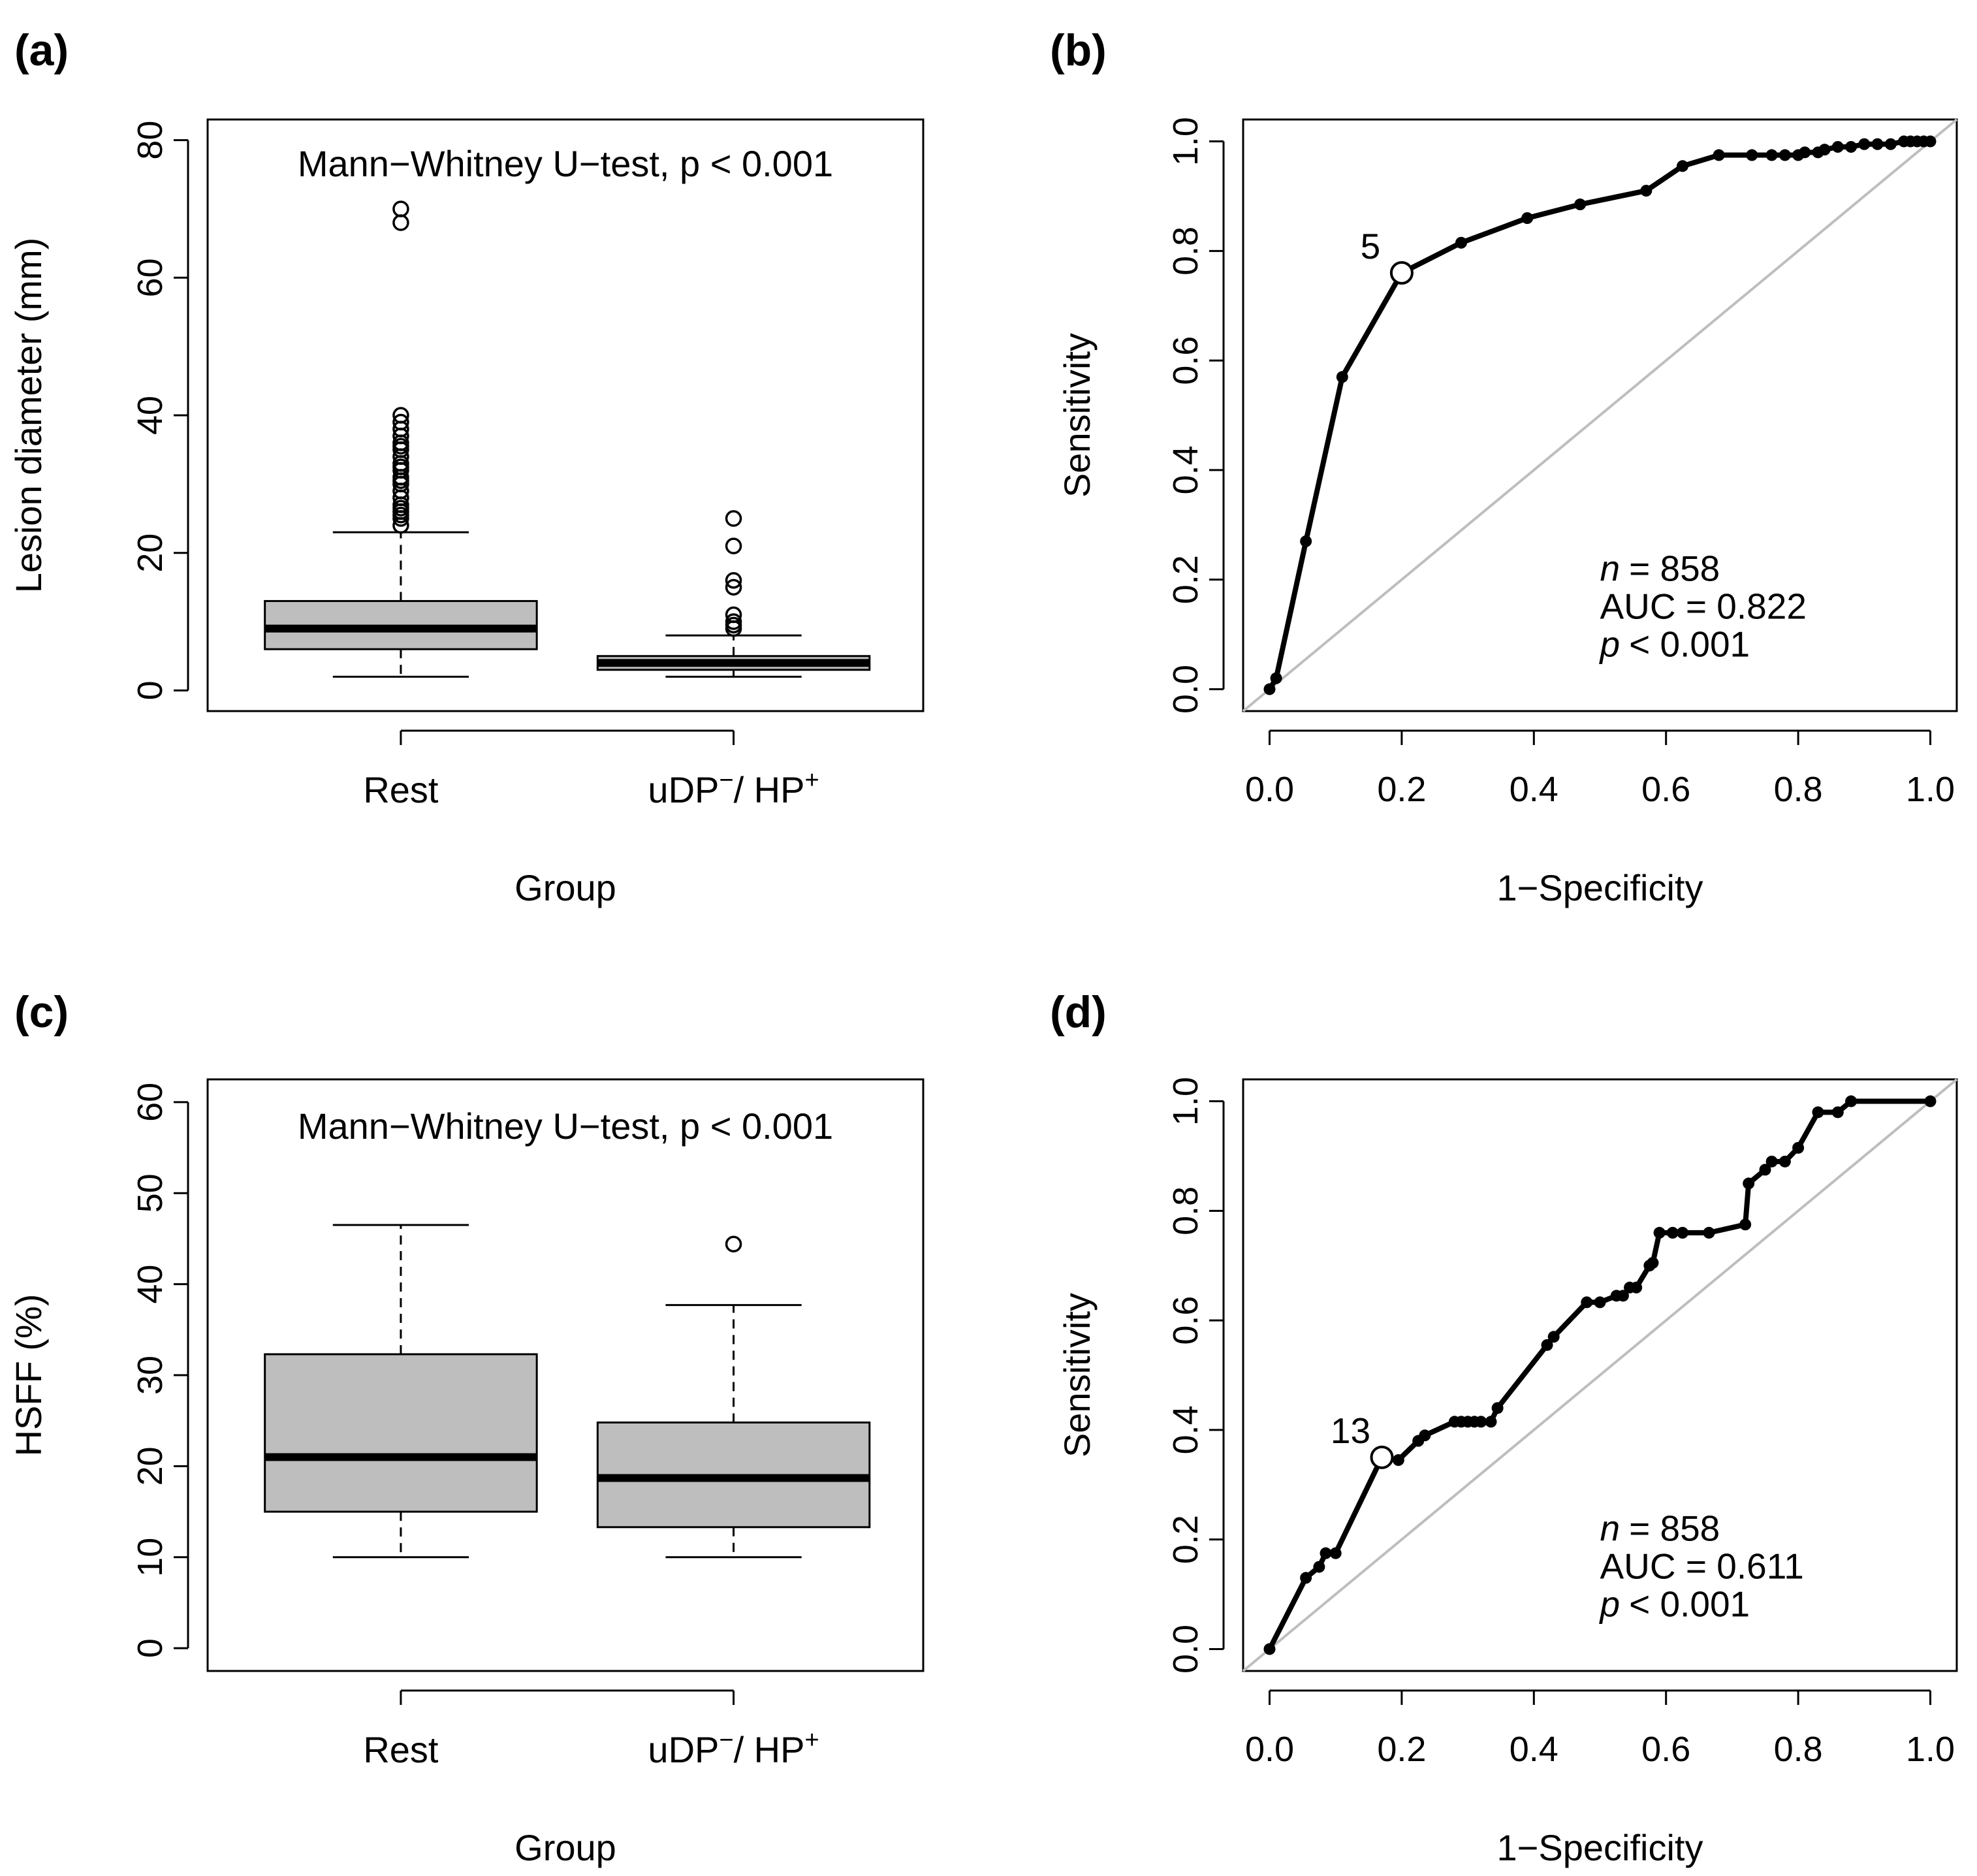 This screenshot has width=1977, height=1876. I want to click on y-axis-title: Sensitivity, so click(1077, 415).